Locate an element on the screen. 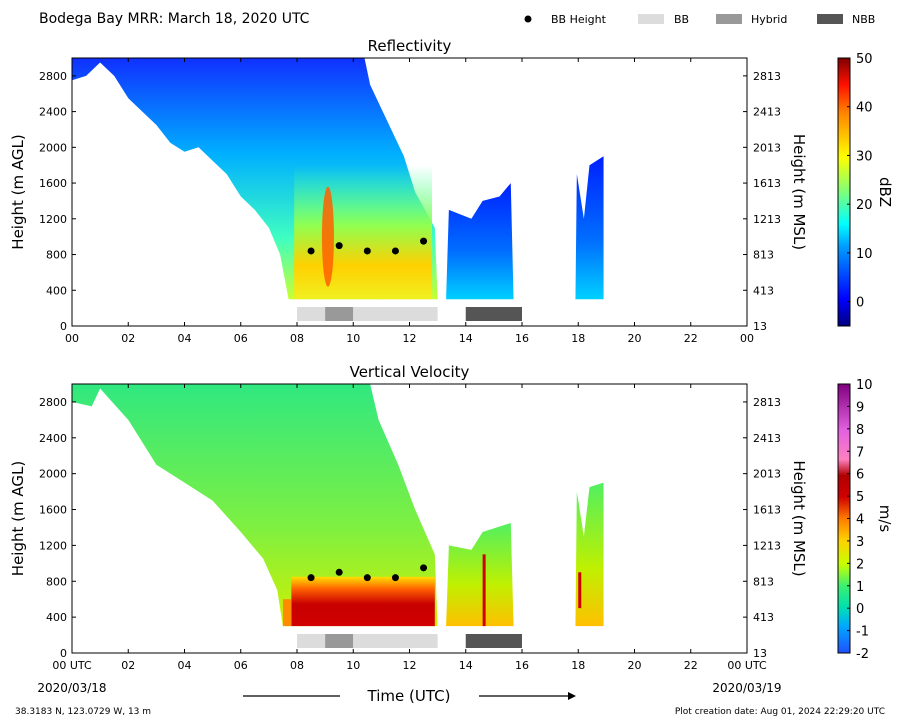 This screenshot has width=900, height=725. y-tick-label-vv: 2800 is located at coordinates (53, 402).